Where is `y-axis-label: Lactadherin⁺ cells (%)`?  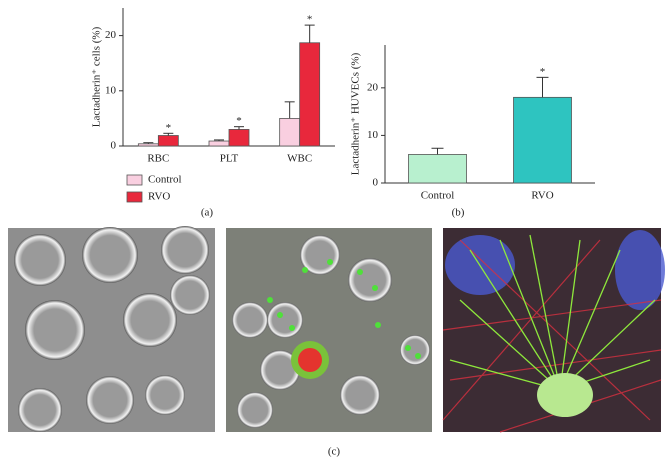 y-axis-label: Lactadherin⁺ cells (%) is located at coordinates (97, 76).